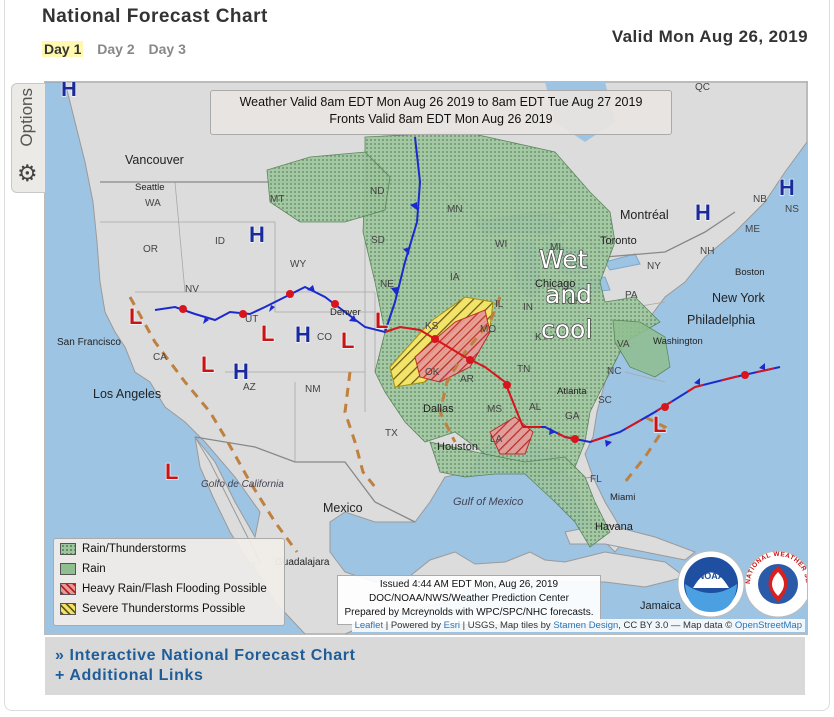  I want to click on high-pressure-6: H, so click(69, 91).